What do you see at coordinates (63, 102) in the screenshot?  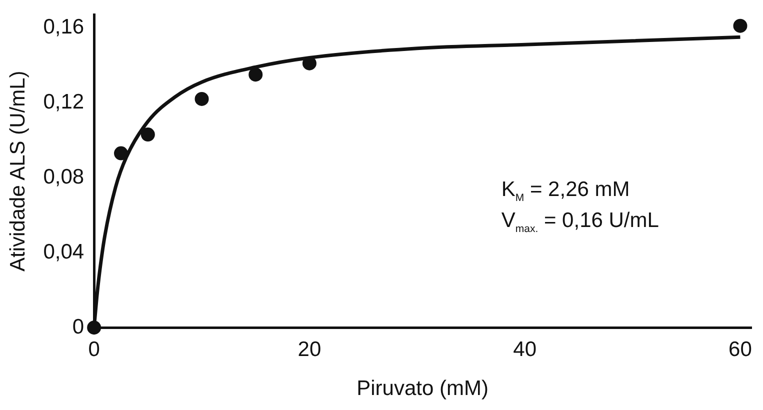 I see `y-tick-label: 0,12` at bounding box center [63, 102].